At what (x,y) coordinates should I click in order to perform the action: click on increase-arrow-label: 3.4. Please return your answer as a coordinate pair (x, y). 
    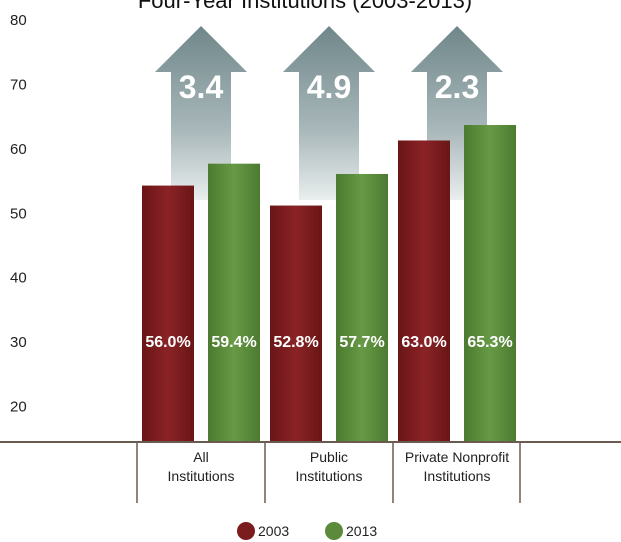
    Looking at the image, I should click on (201, 87).